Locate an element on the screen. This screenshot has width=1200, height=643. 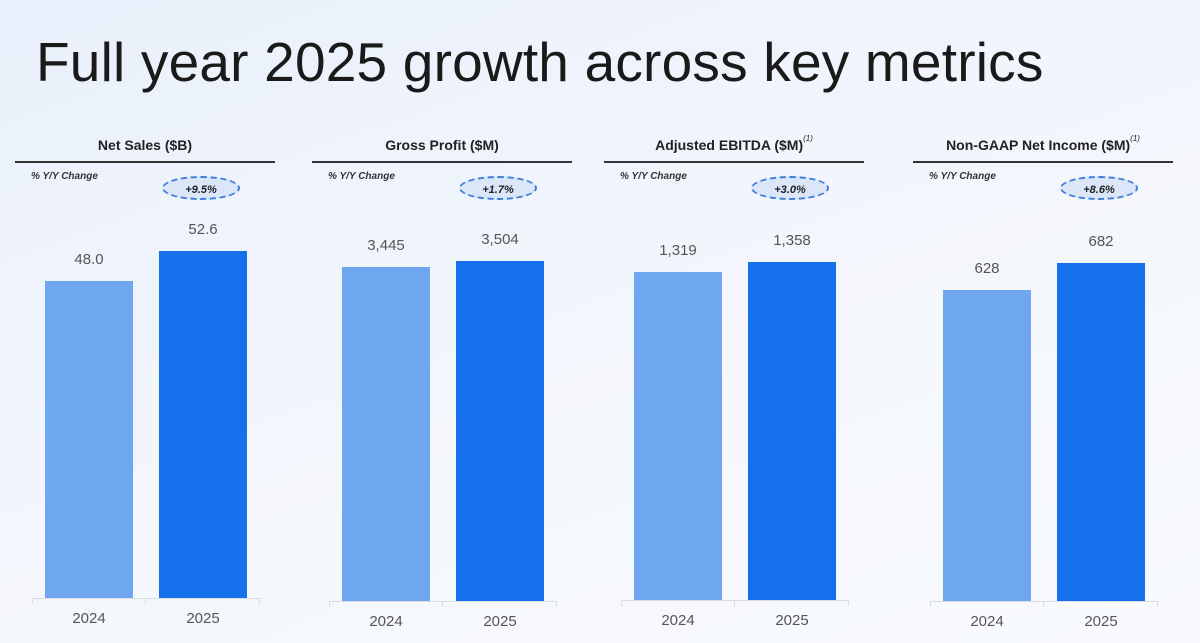
data-label: 48.0 is located at coordinates (89, 260).